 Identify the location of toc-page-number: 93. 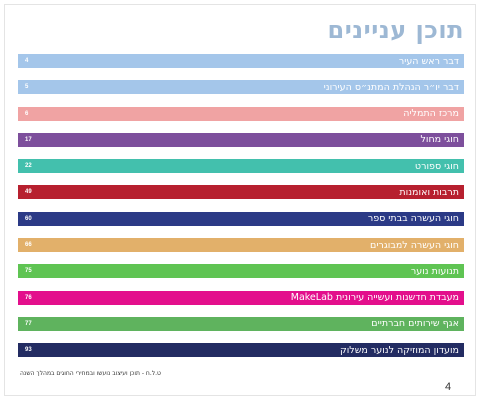
(28, 350).